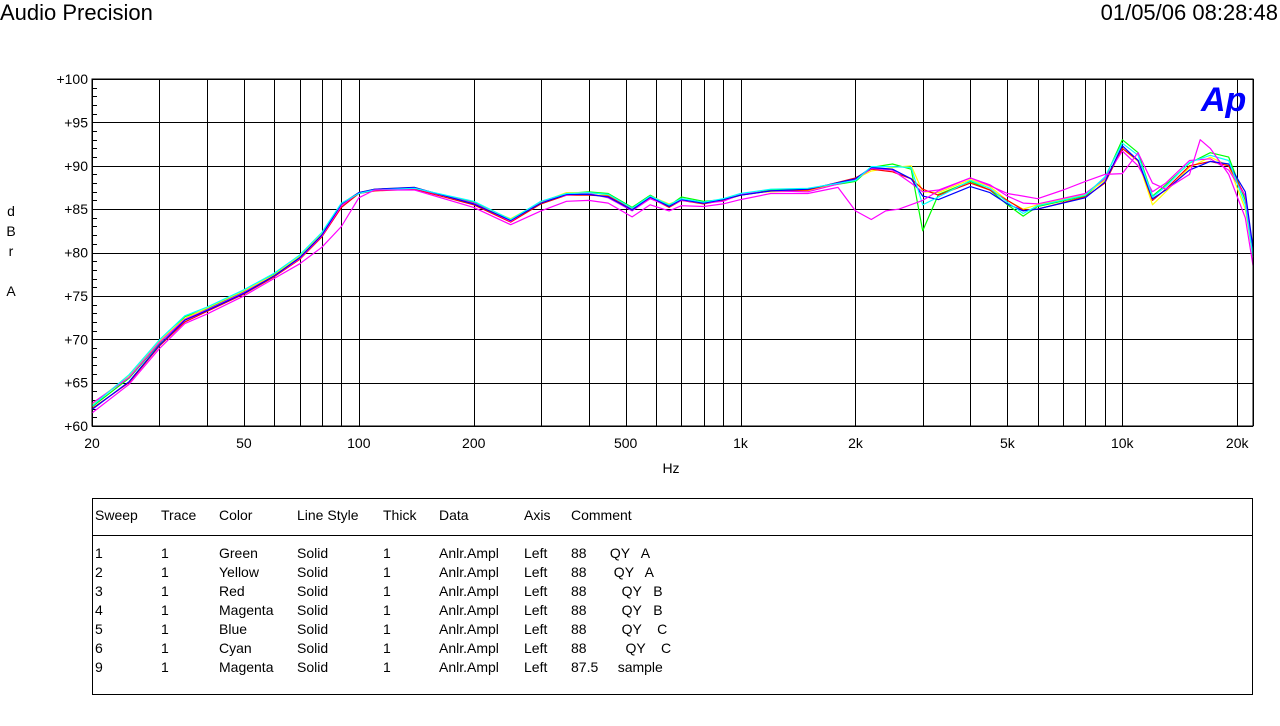 This screenshot has width=1280, height=726. What do you see at coordinates (76, 253) in the screenshot?
I see `y-tick-label: +80` at bounding box center [76, 253].